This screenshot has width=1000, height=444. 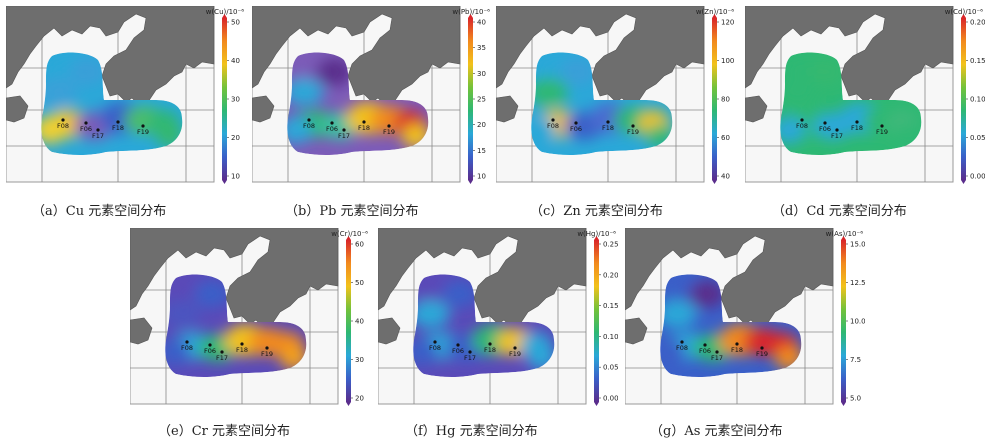 What do you see at coordinates (845, 234) in the screenshot?
I see `scale-unit-label: w(As)/10⁻⁶` at bounding box center [845, 234].